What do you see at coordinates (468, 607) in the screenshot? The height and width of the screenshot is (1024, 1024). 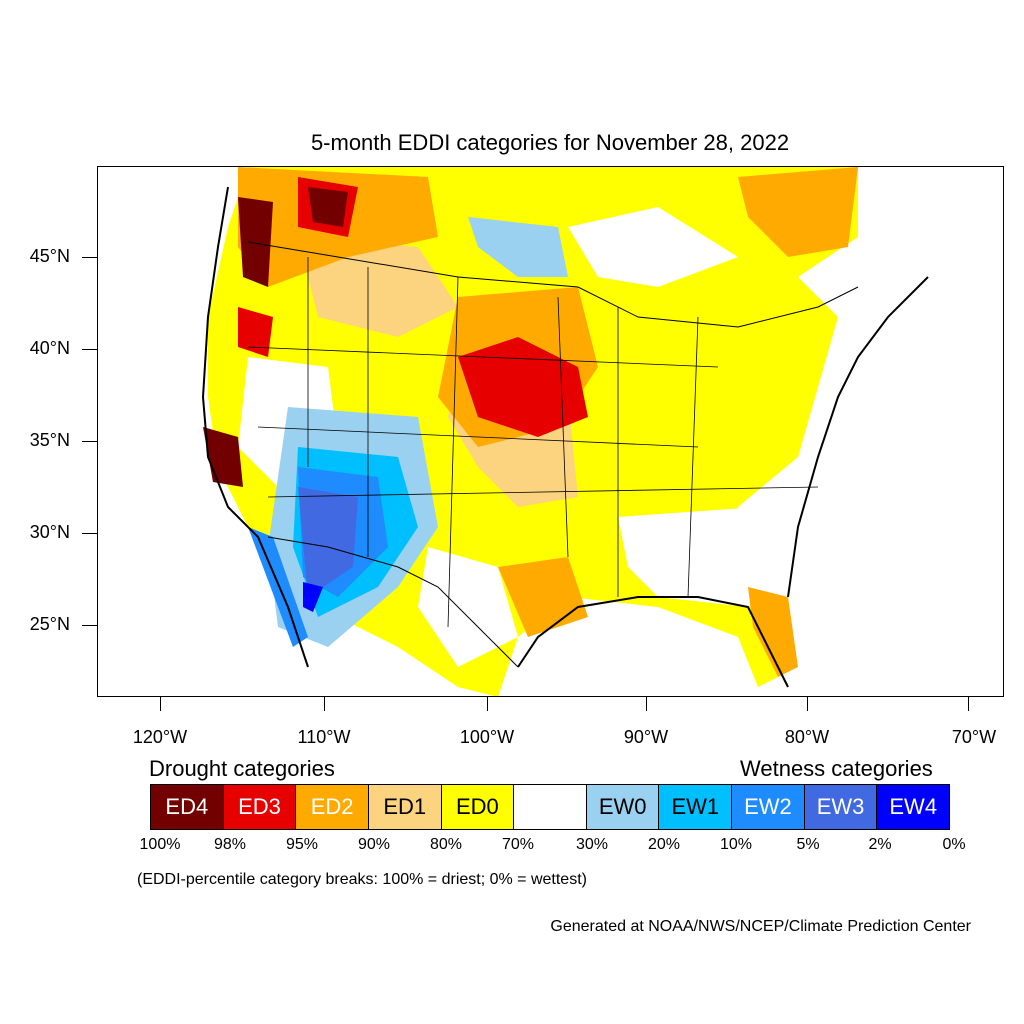 I see `region-normal-texas-south` at bounding box center [468, 607].